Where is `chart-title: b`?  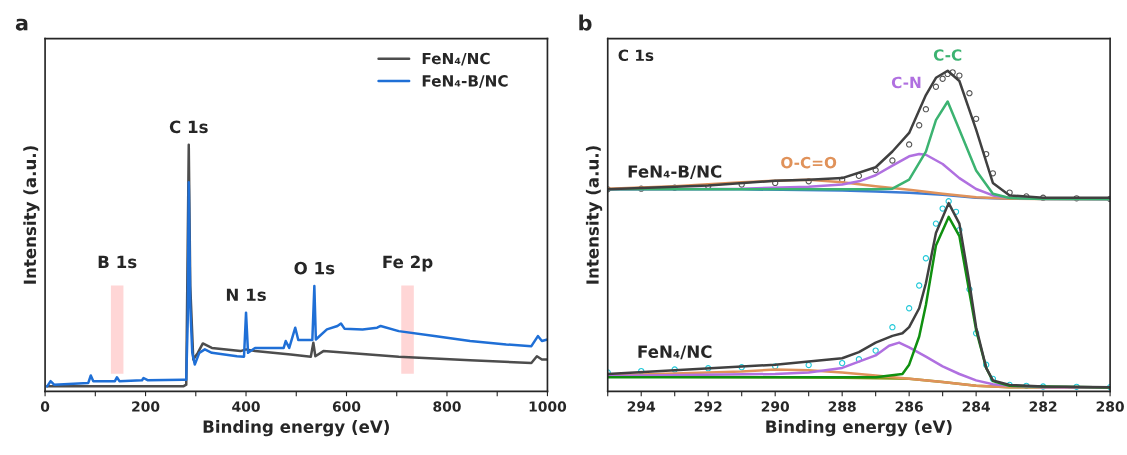
chart-title: b is located at coordinates (585, 22).